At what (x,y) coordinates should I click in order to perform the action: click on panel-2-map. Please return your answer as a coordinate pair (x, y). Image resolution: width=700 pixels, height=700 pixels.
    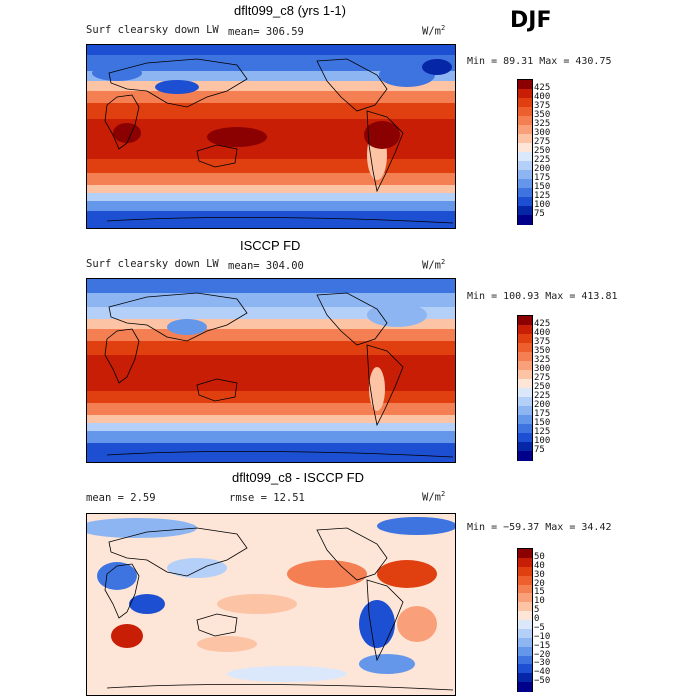
    Looking at the image, I should click on (271, 370).